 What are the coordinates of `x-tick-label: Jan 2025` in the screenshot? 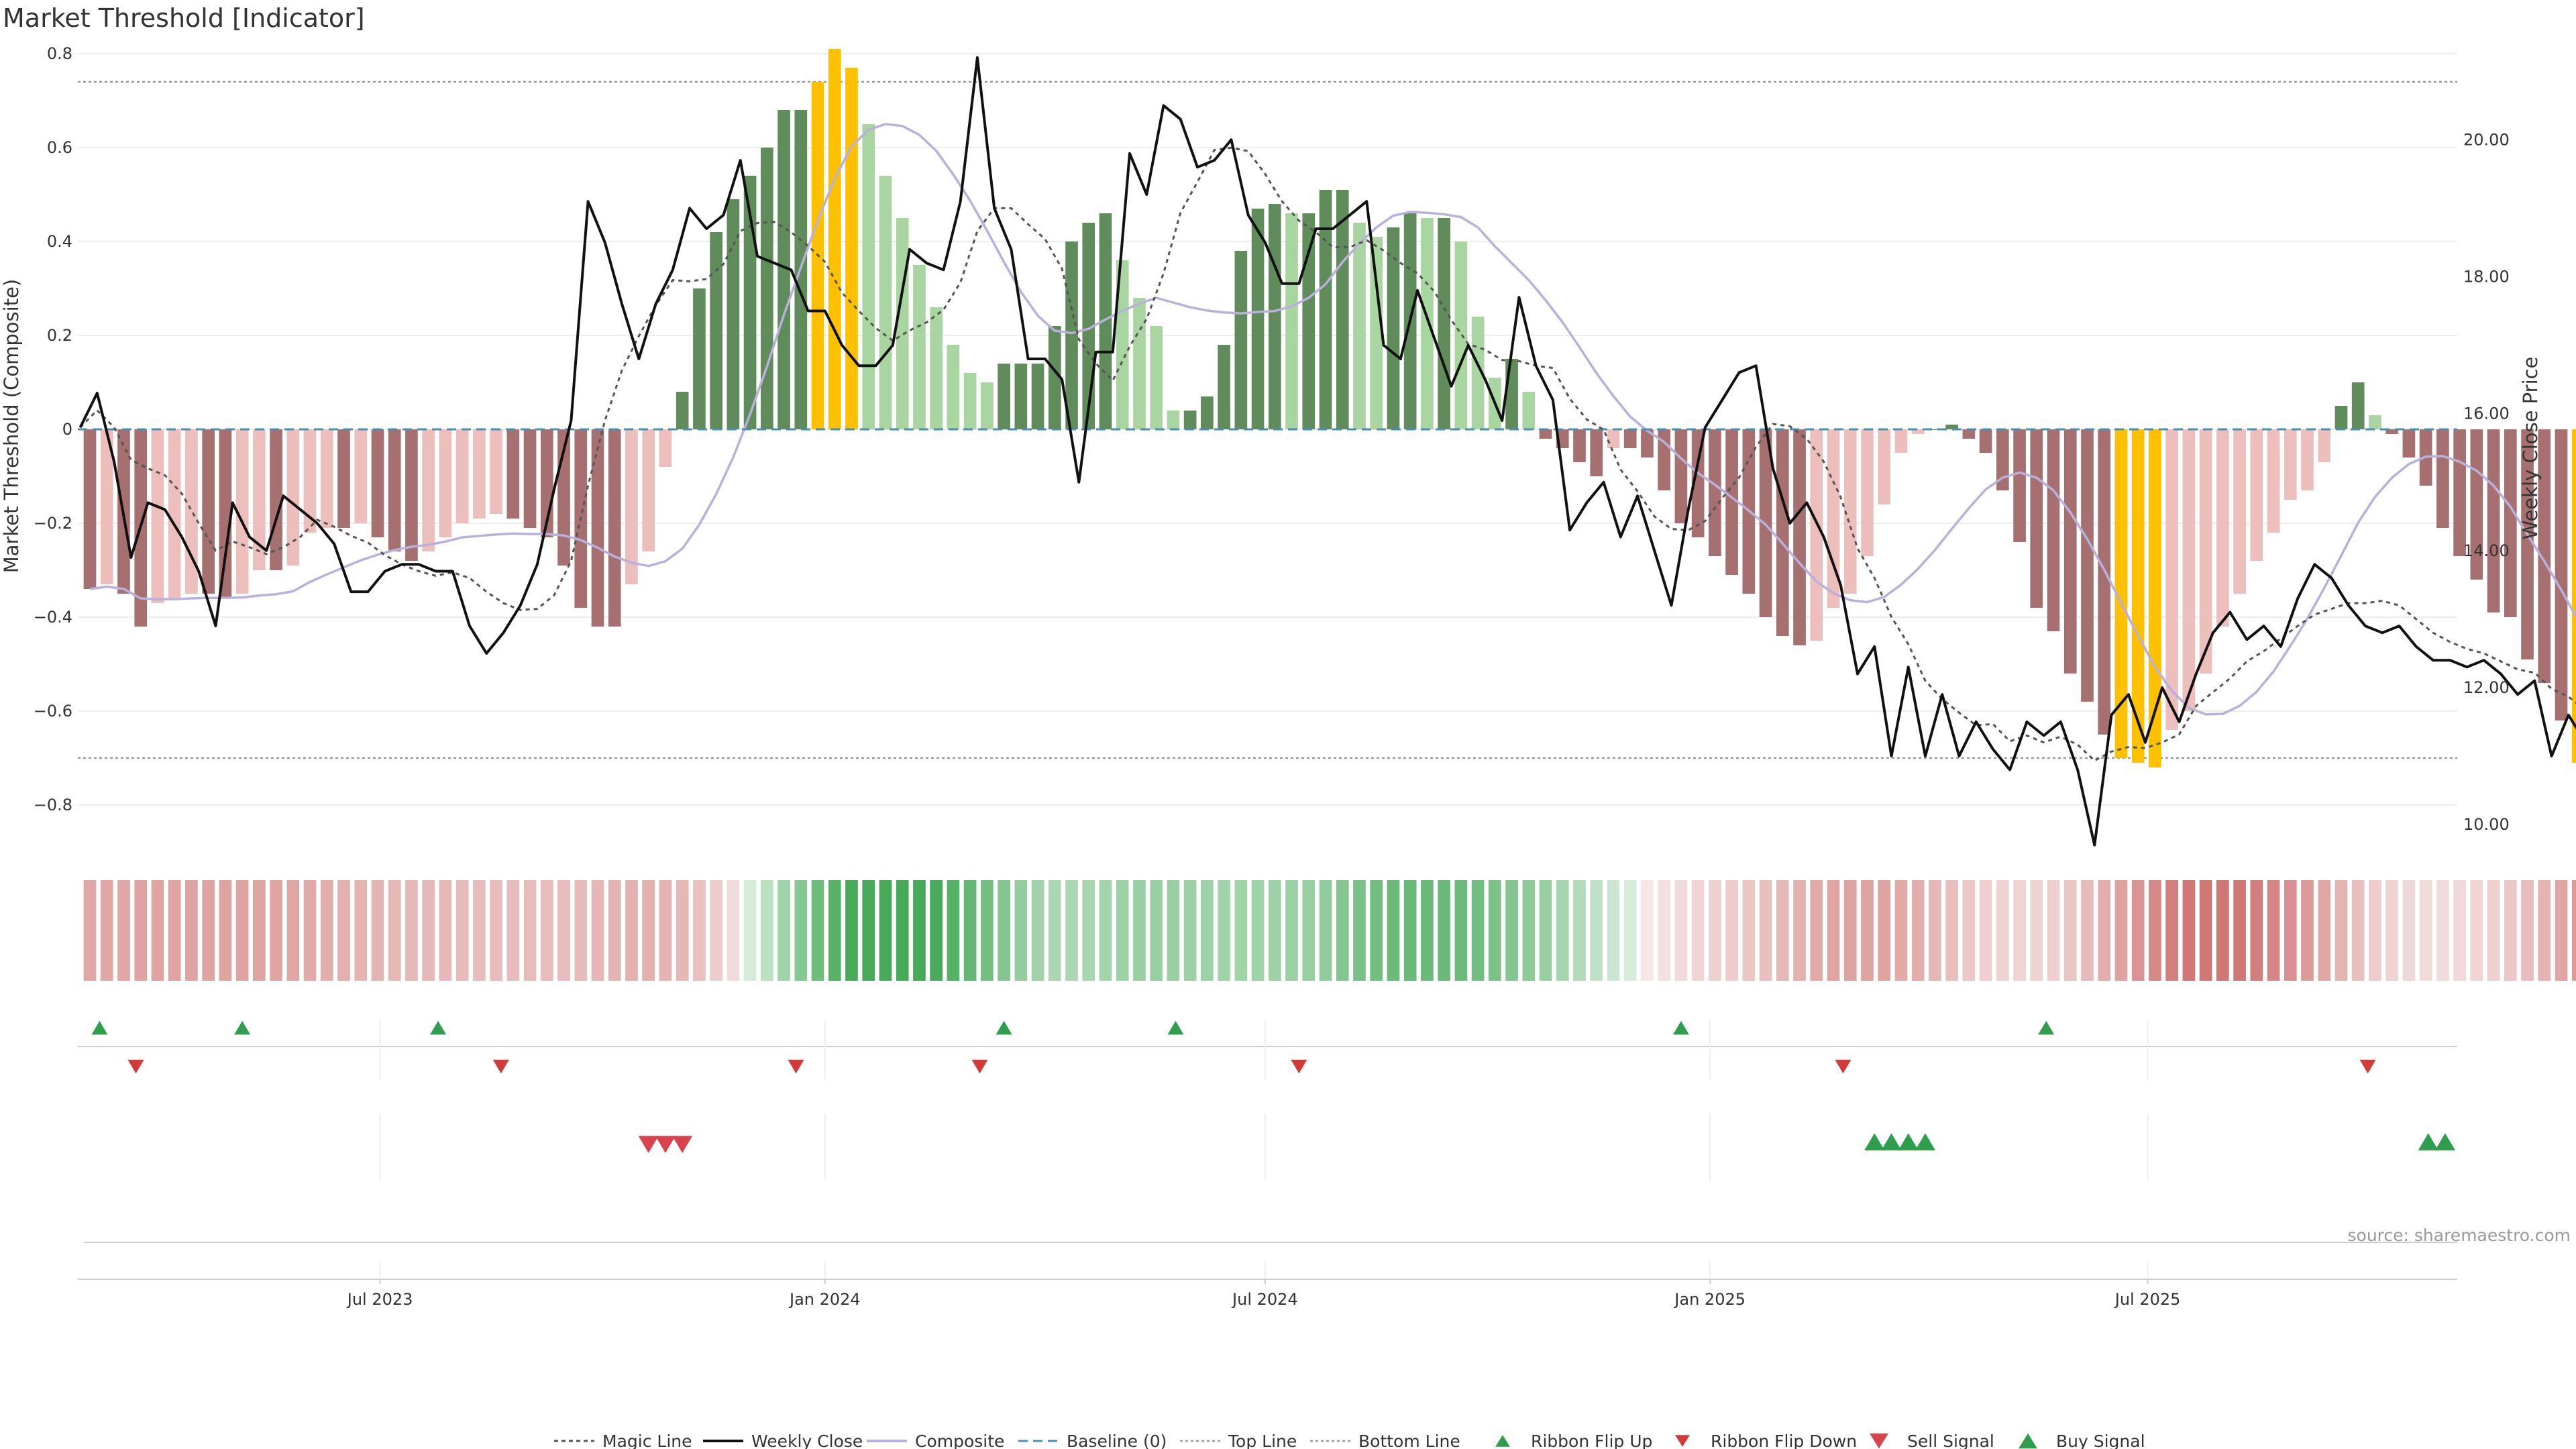 It's located at (1709, 1299).